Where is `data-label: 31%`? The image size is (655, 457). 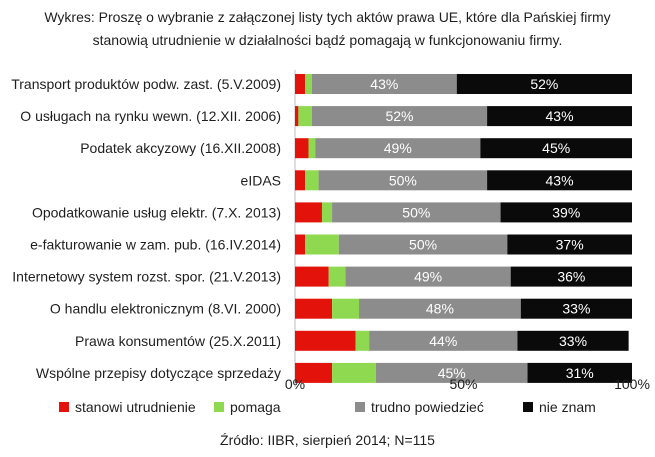 data-label: 31% is located at coordinates (580, 373).